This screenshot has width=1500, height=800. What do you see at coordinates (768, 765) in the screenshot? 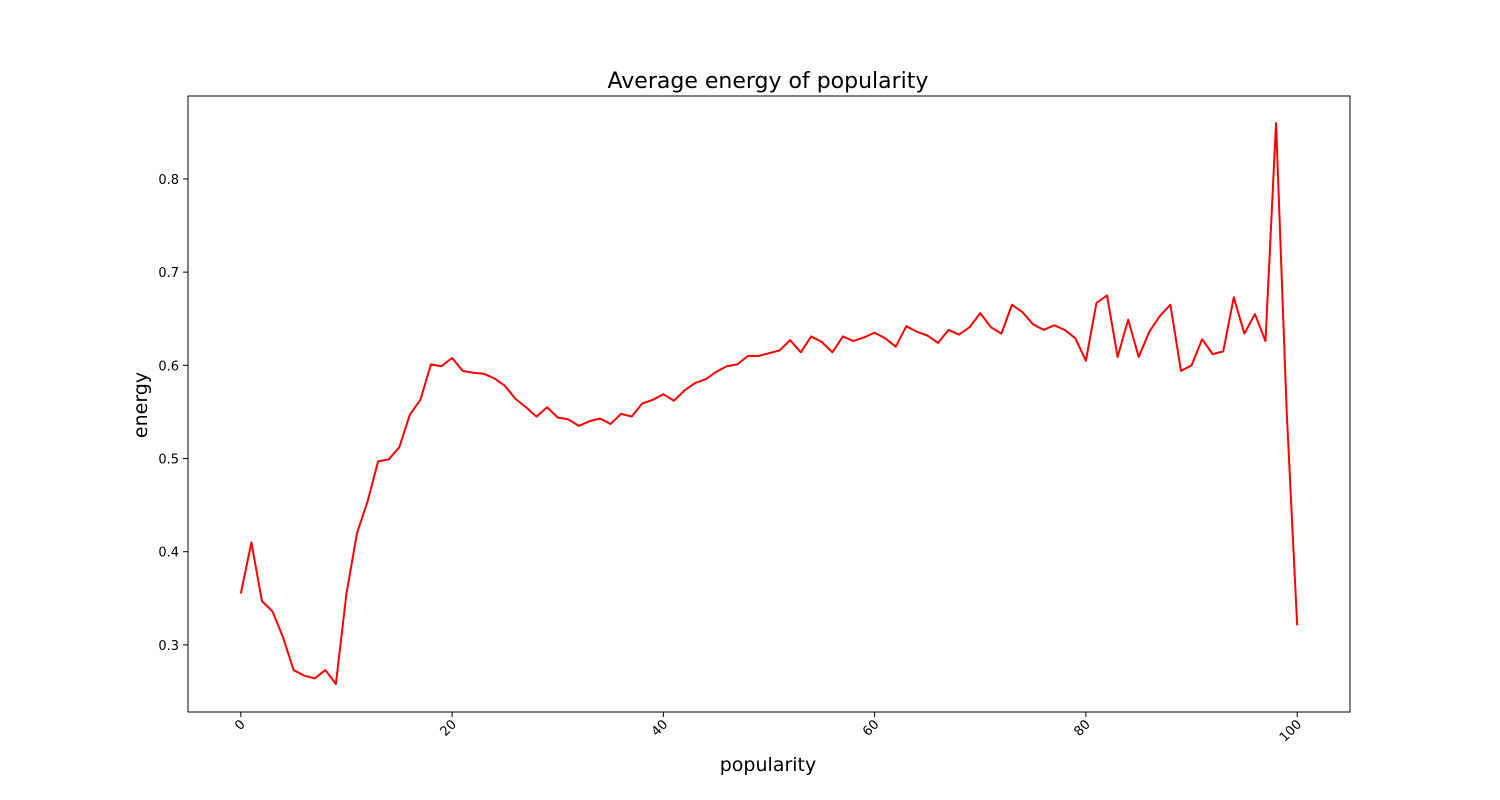
I see `x-axis-label: popularity` at bounding box center [768, 765].